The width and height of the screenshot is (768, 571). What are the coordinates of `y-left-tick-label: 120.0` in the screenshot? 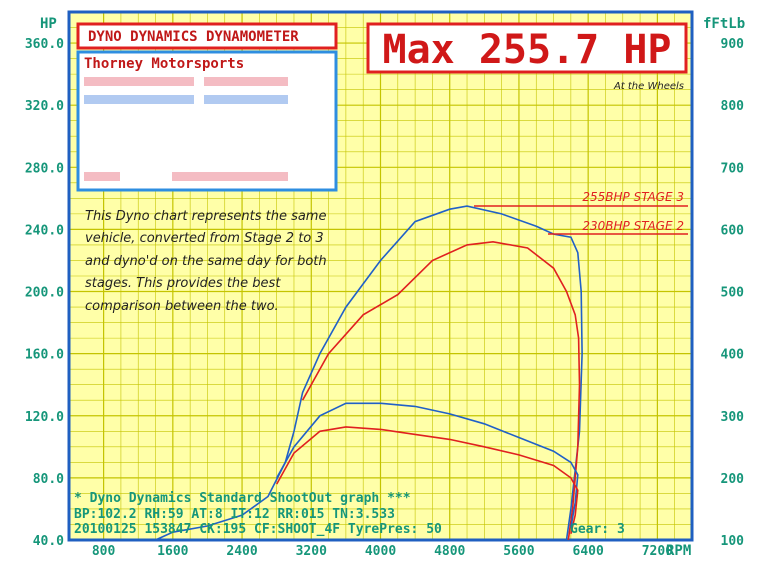 It's located at (44, 417).